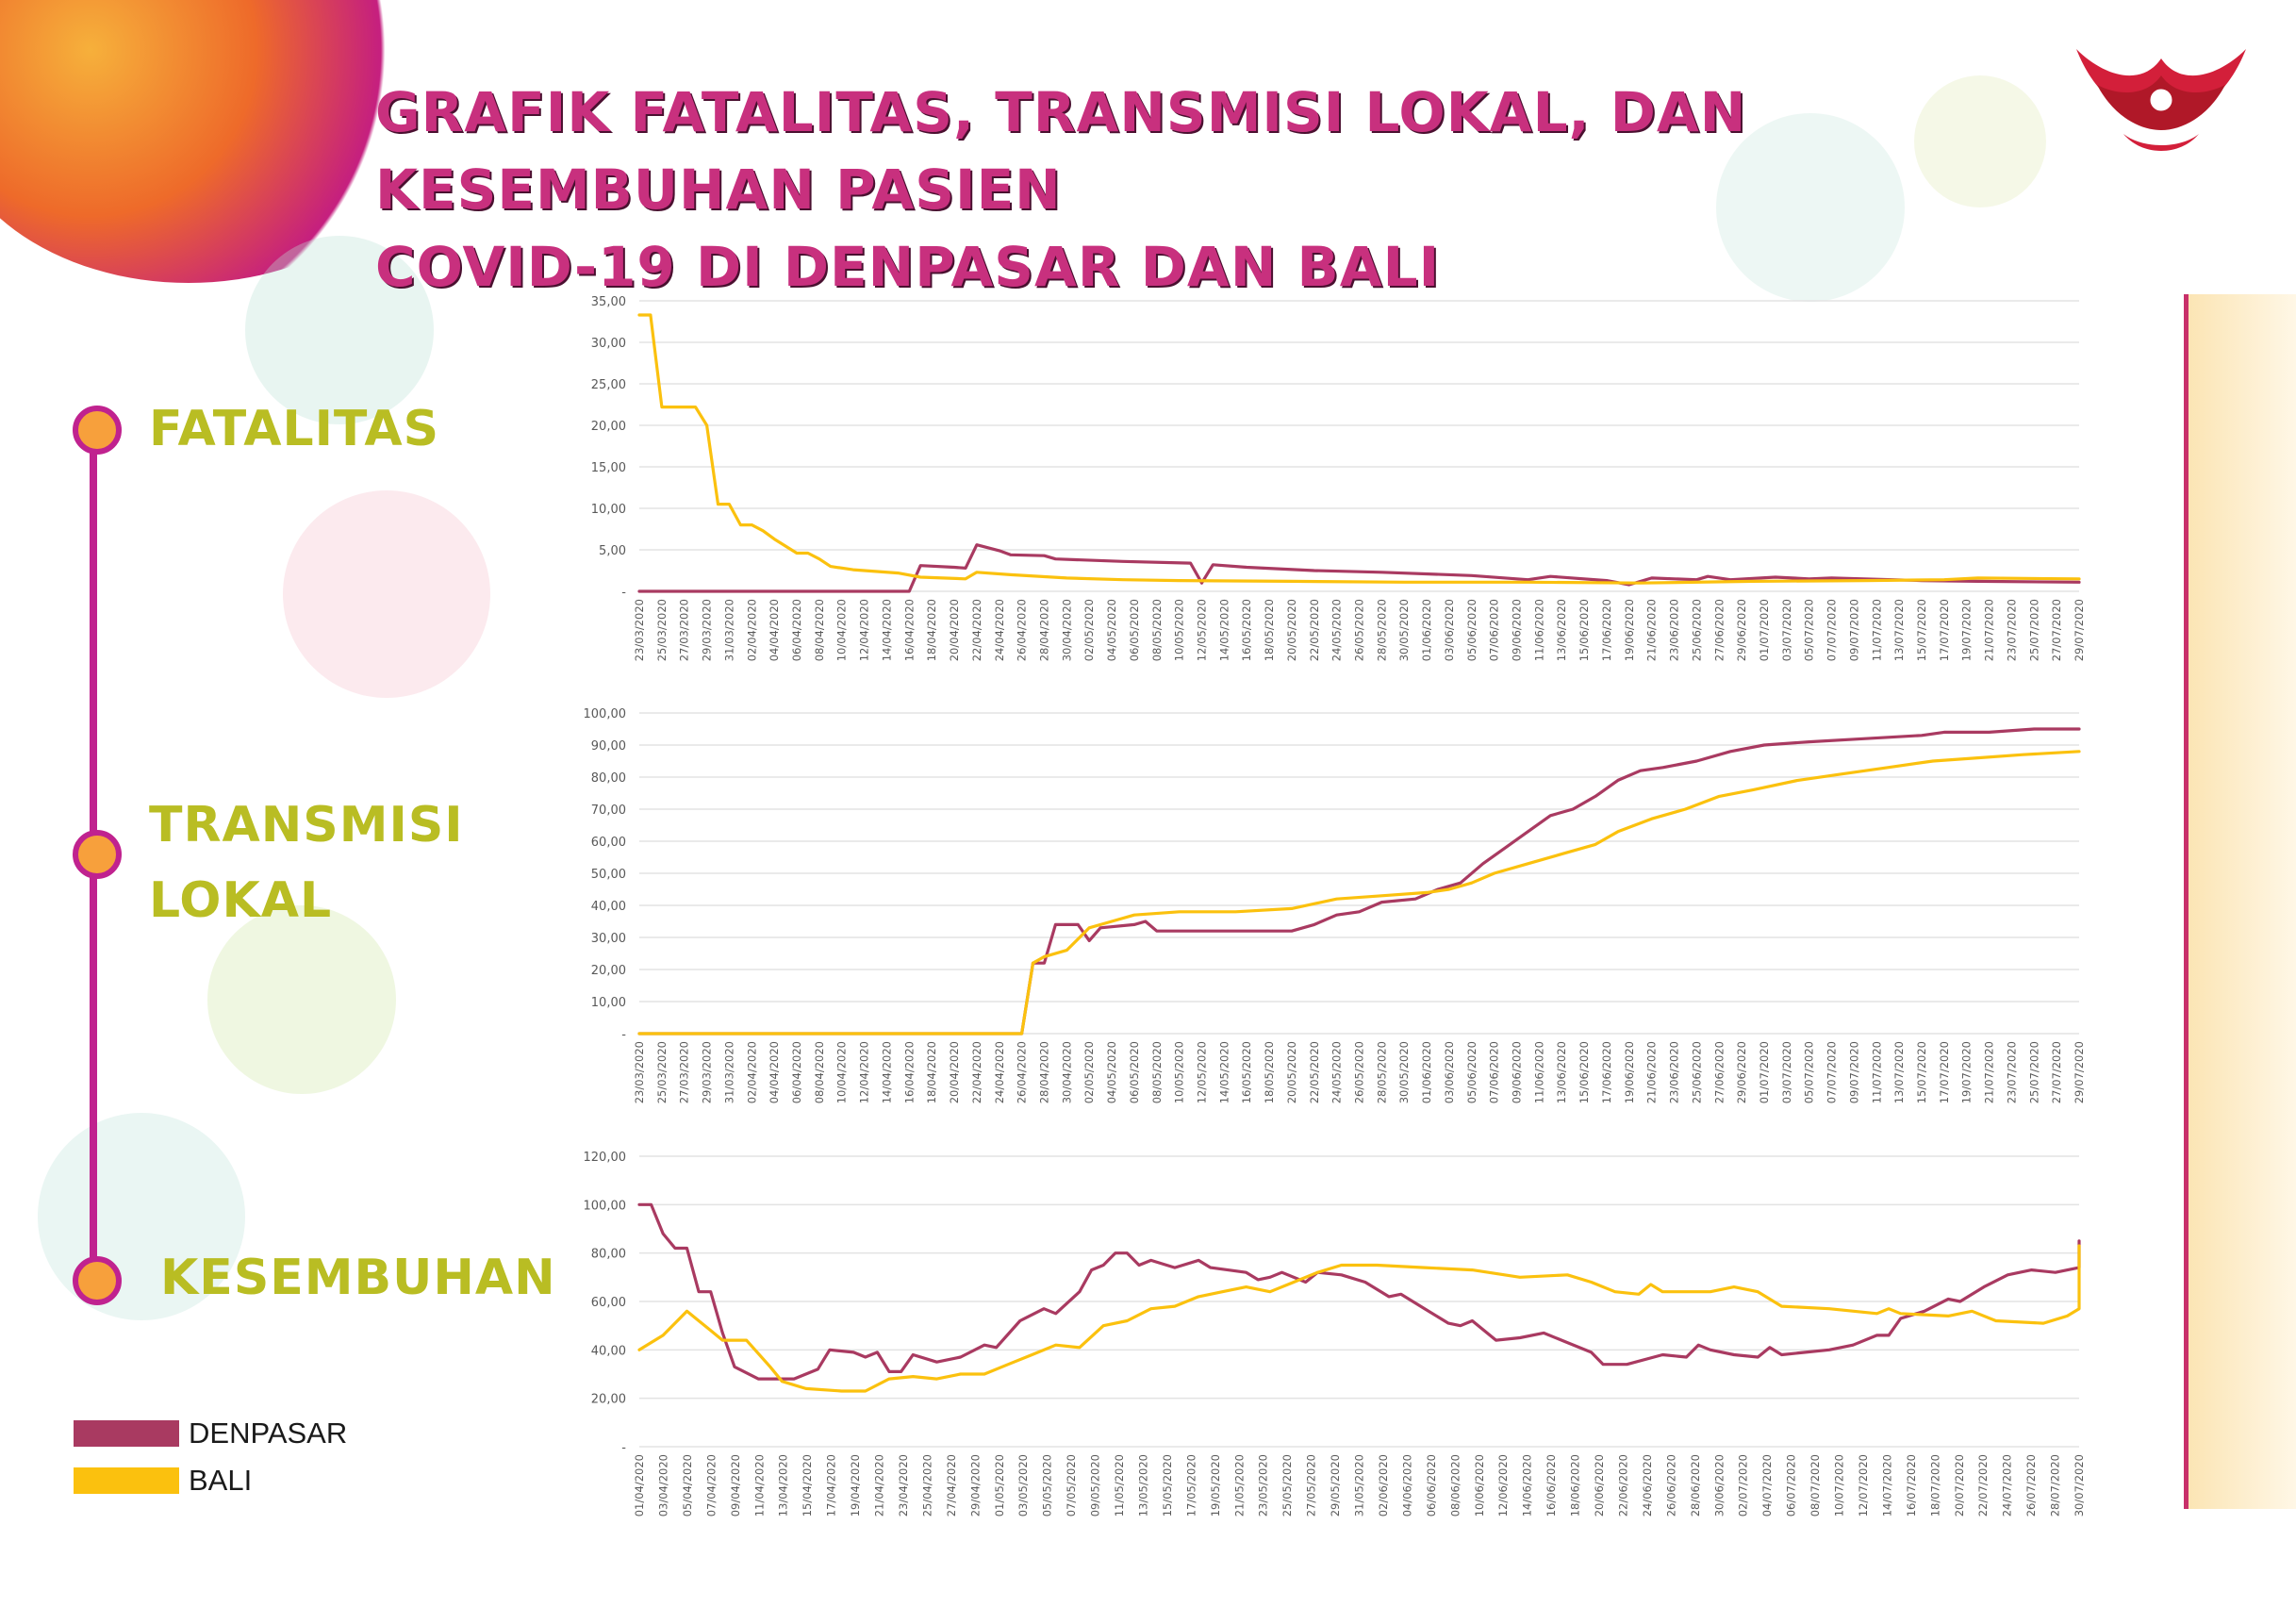  I want to click on x-tick-label: 29/05/2020, so click(1335, 1485).